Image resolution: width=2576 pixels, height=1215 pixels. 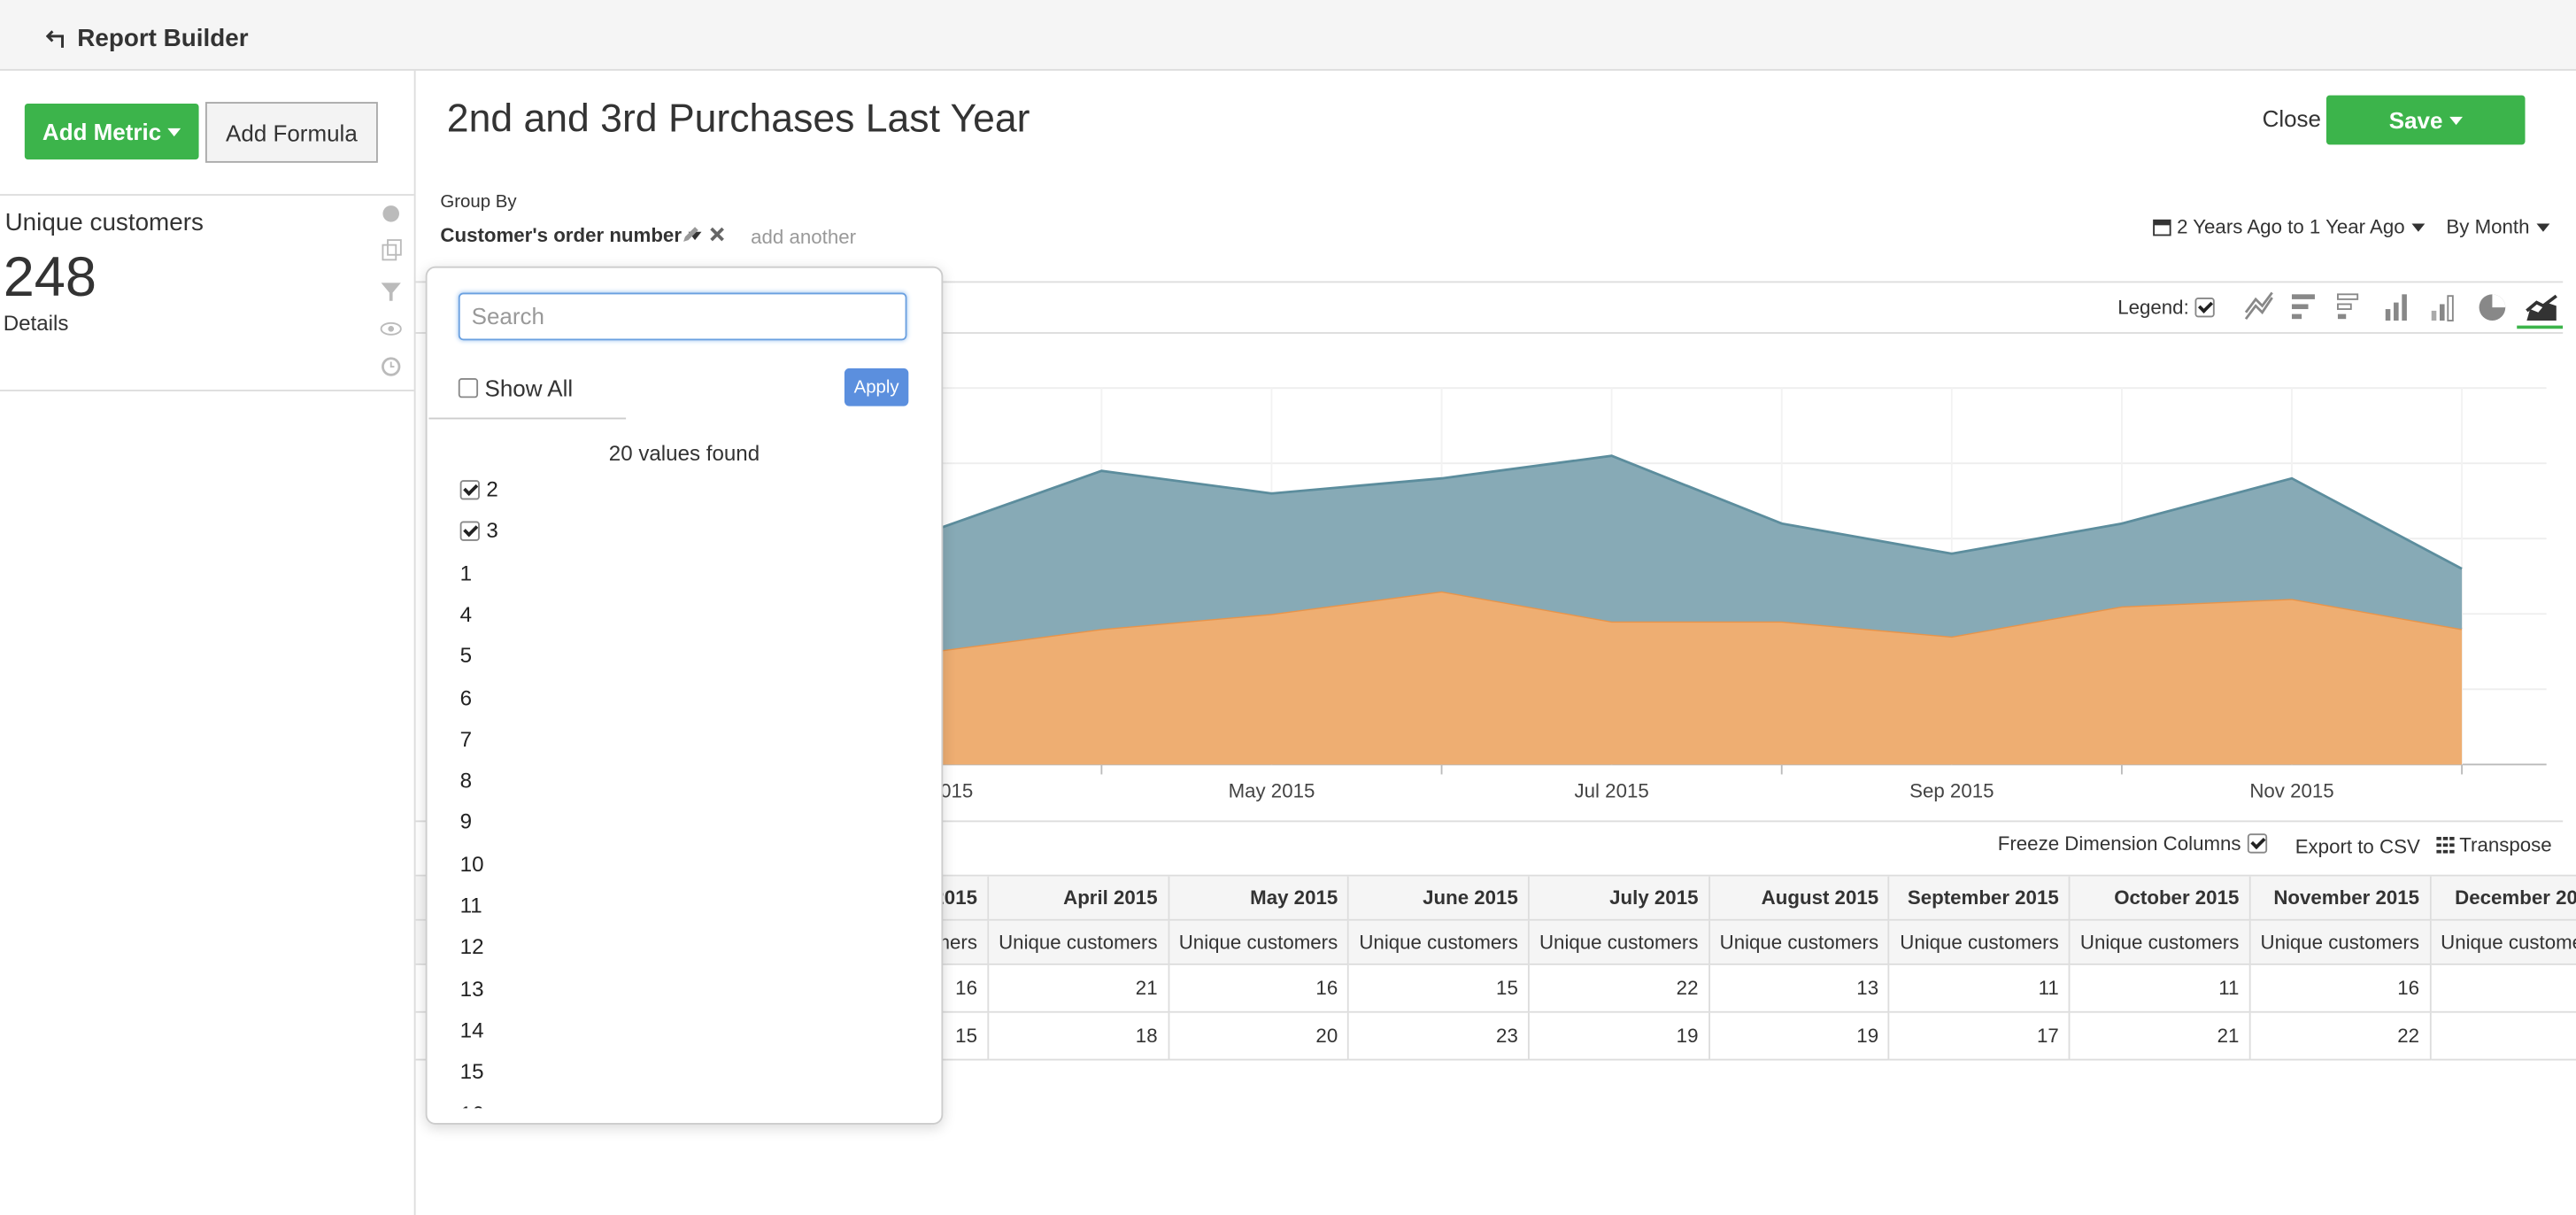 I want to click on option-label: 5, so click(x=466, y=656).